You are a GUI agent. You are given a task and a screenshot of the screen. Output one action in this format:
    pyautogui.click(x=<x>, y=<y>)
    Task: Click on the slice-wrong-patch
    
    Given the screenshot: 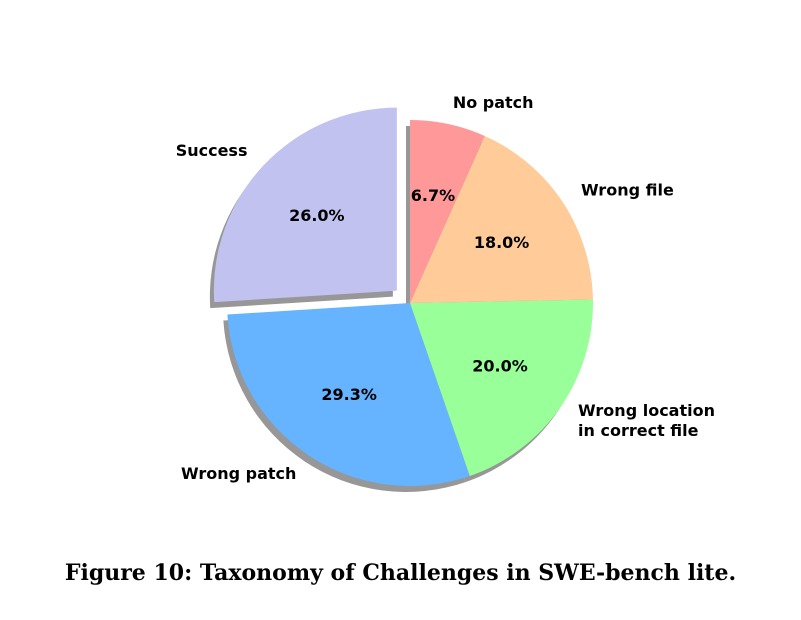 What is the action you would take?
    pyautogui.click(x=348, y=394)
    